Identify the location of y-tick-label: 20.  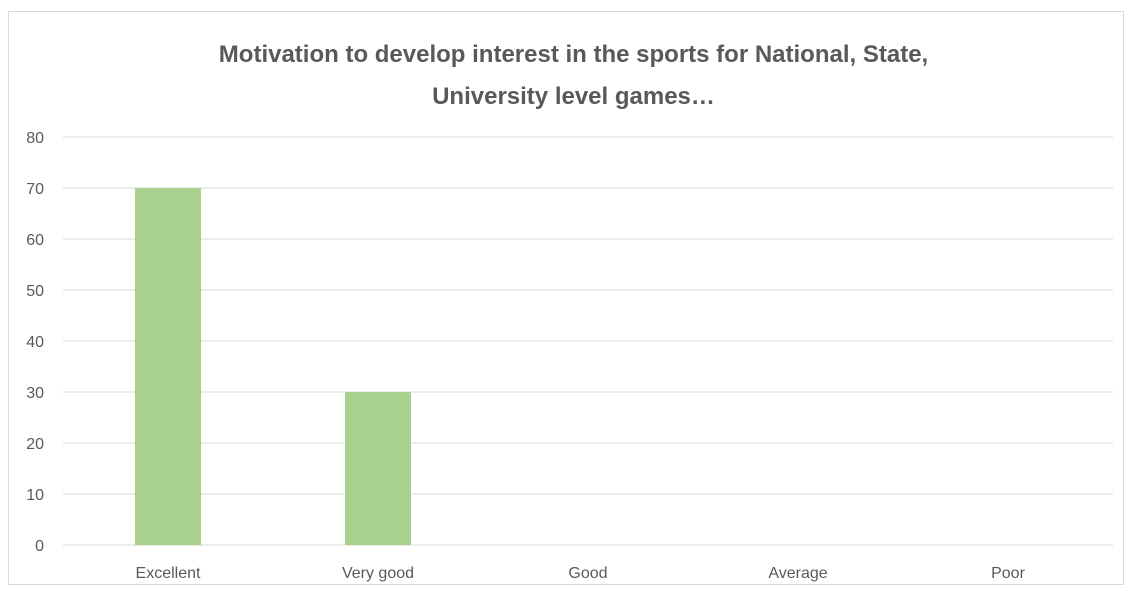
(35, 444).